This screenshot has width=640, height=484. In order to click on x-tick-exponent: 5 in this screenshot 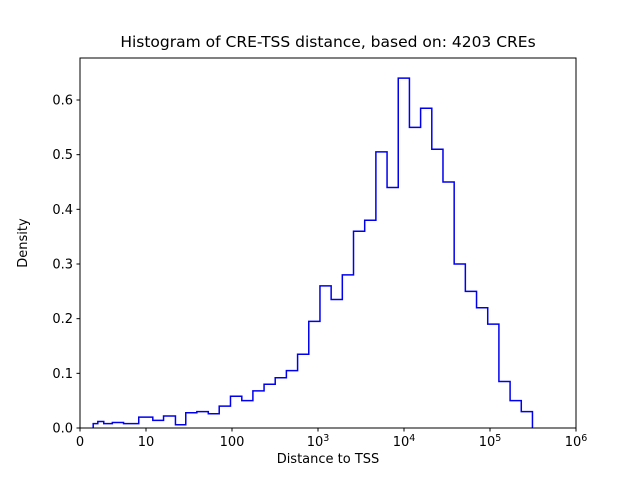, I will do `click(498, 438)`.